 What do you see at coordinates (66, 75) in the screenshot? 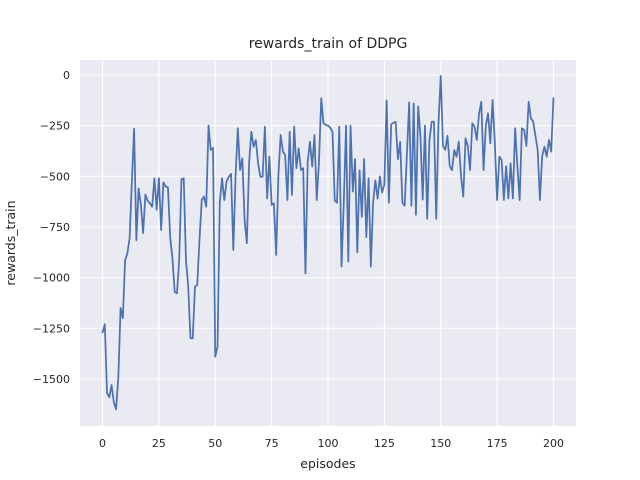
I see `y-tick-label: 0` at bounding box center [66, 75].